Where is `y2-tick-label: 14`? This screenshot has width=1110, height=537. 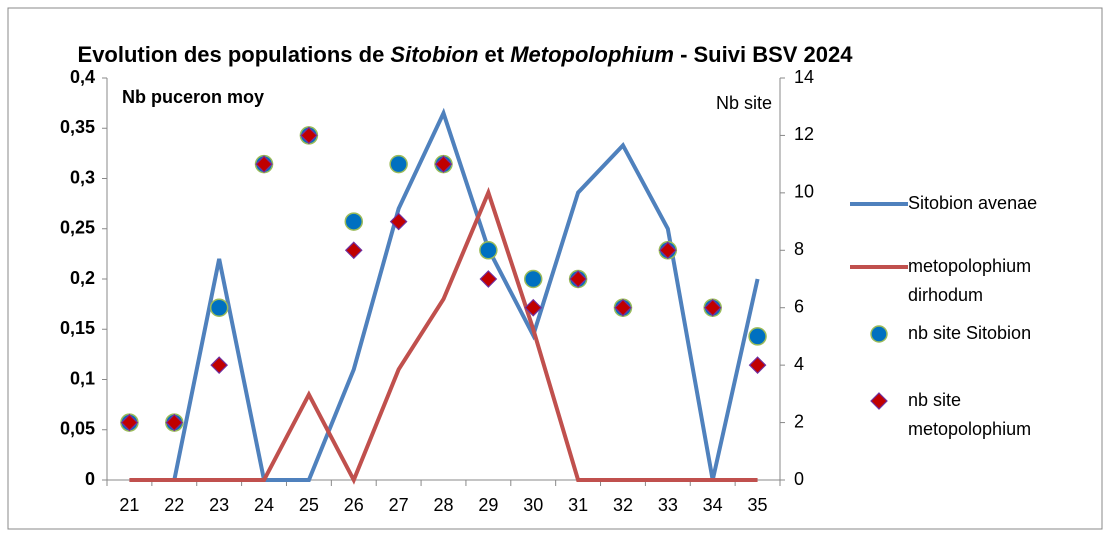 y2-tick-label: 14 is located at coordinates (804, 77).